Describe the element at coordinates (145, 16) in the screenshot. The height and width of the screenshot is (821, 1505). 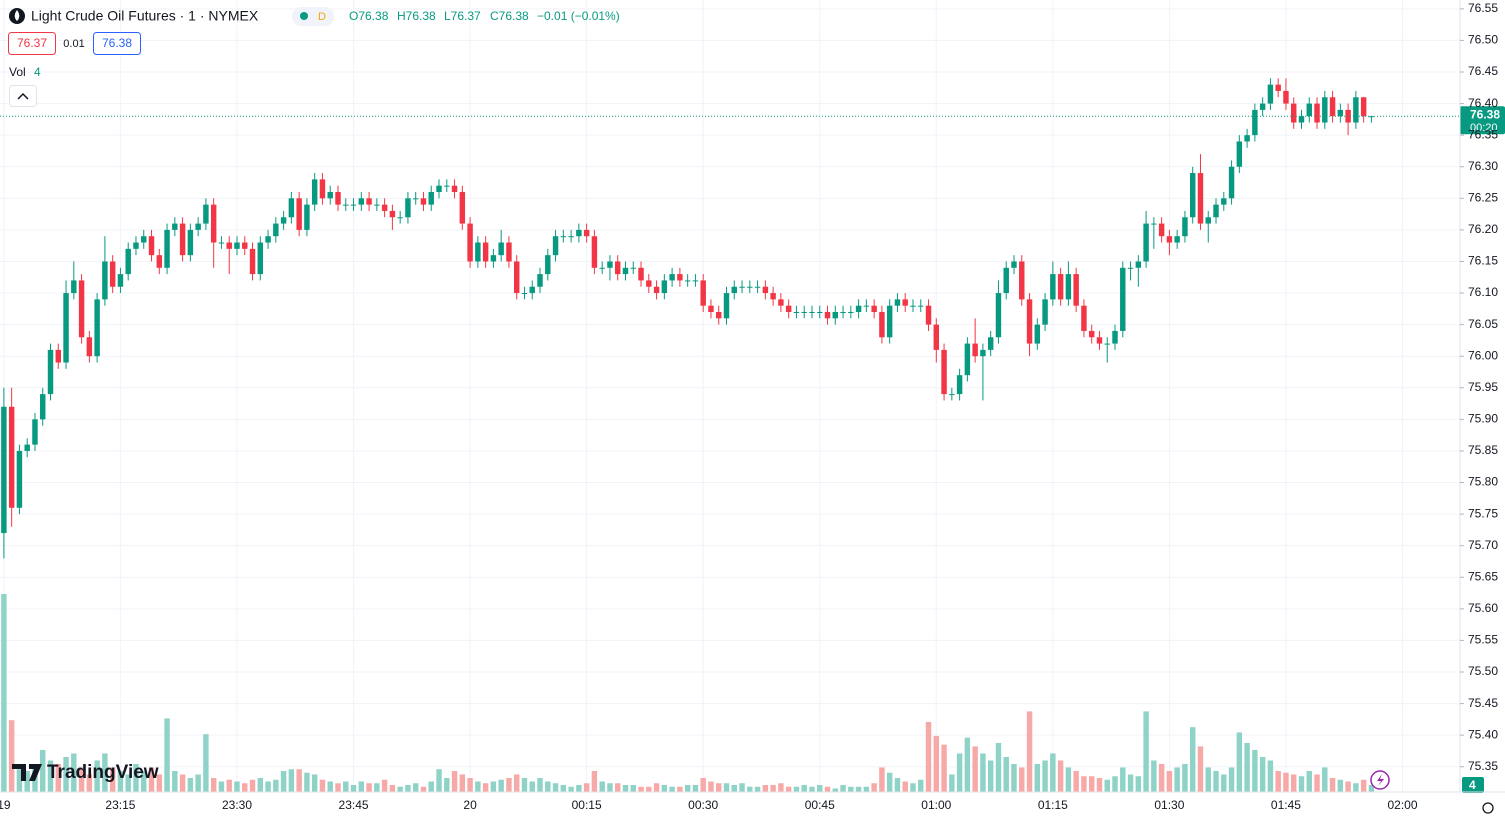
I see `symbol-title: Light Crude Oil Futures · 1 · NYMEX` at that location.